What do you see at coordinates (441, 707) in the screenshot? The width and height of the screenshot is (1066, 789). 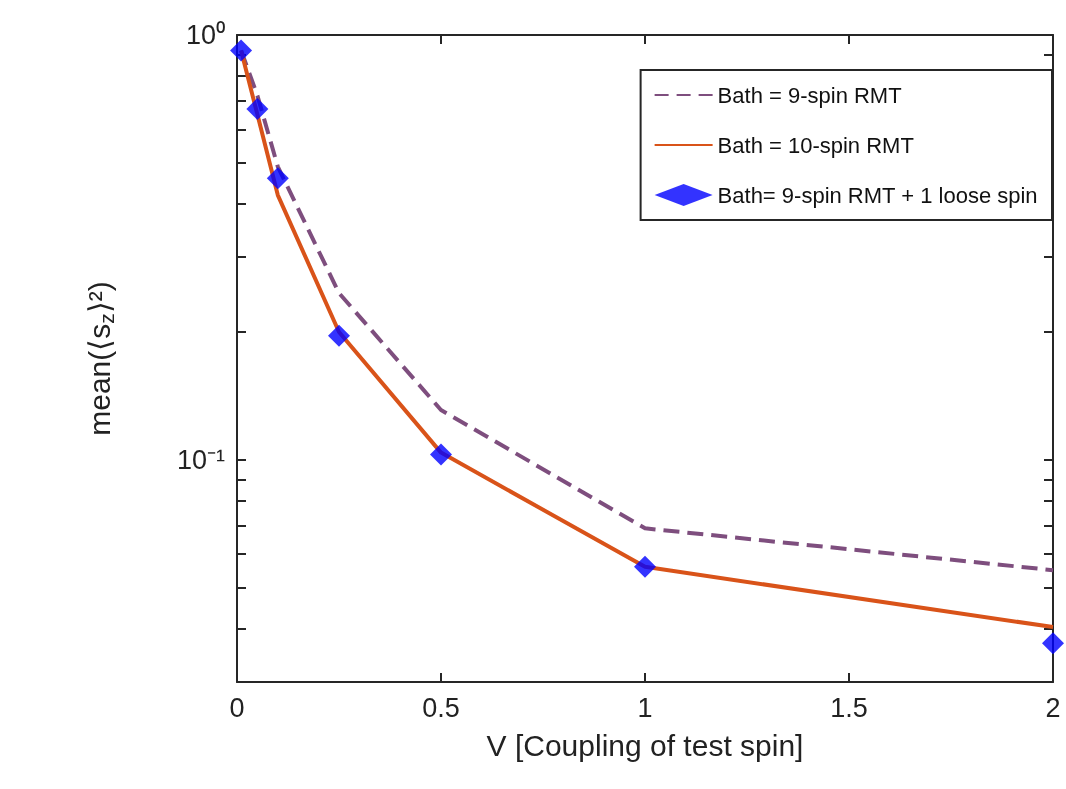 I see `x-tick-label: 0.5` at bounding box center [441, 707].